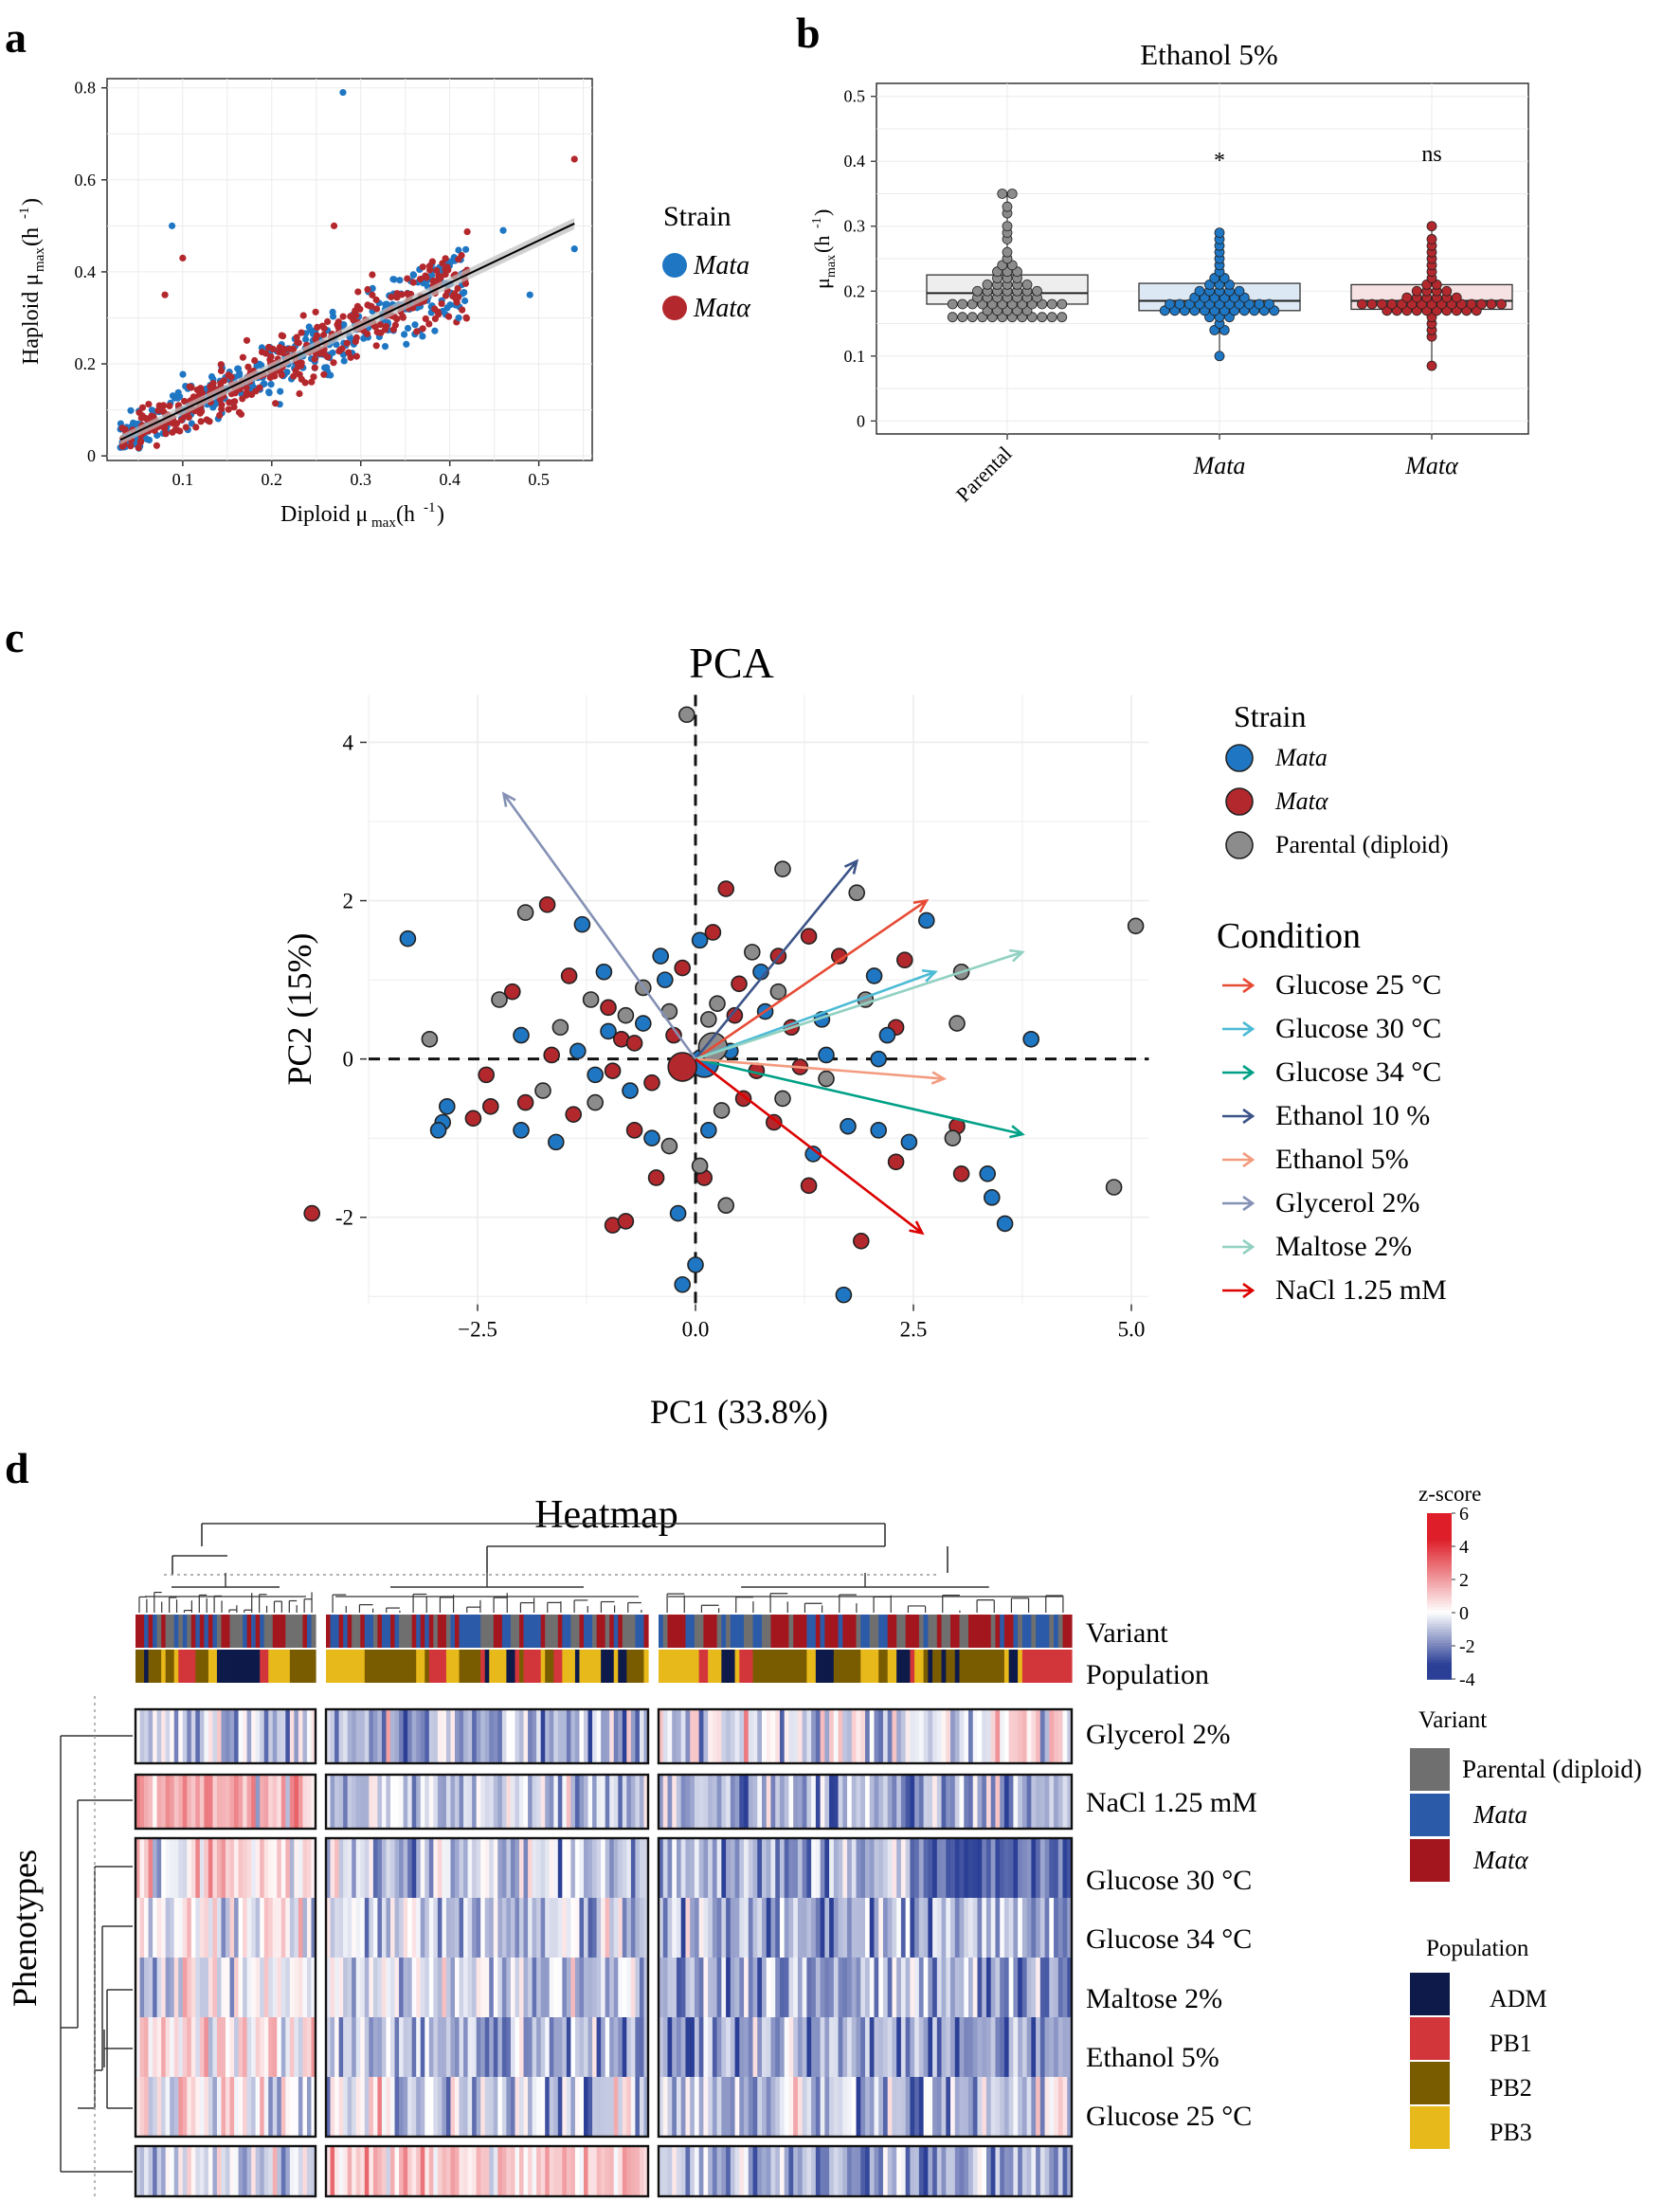  I want to click on panel-a-grid, so click(349, 269).